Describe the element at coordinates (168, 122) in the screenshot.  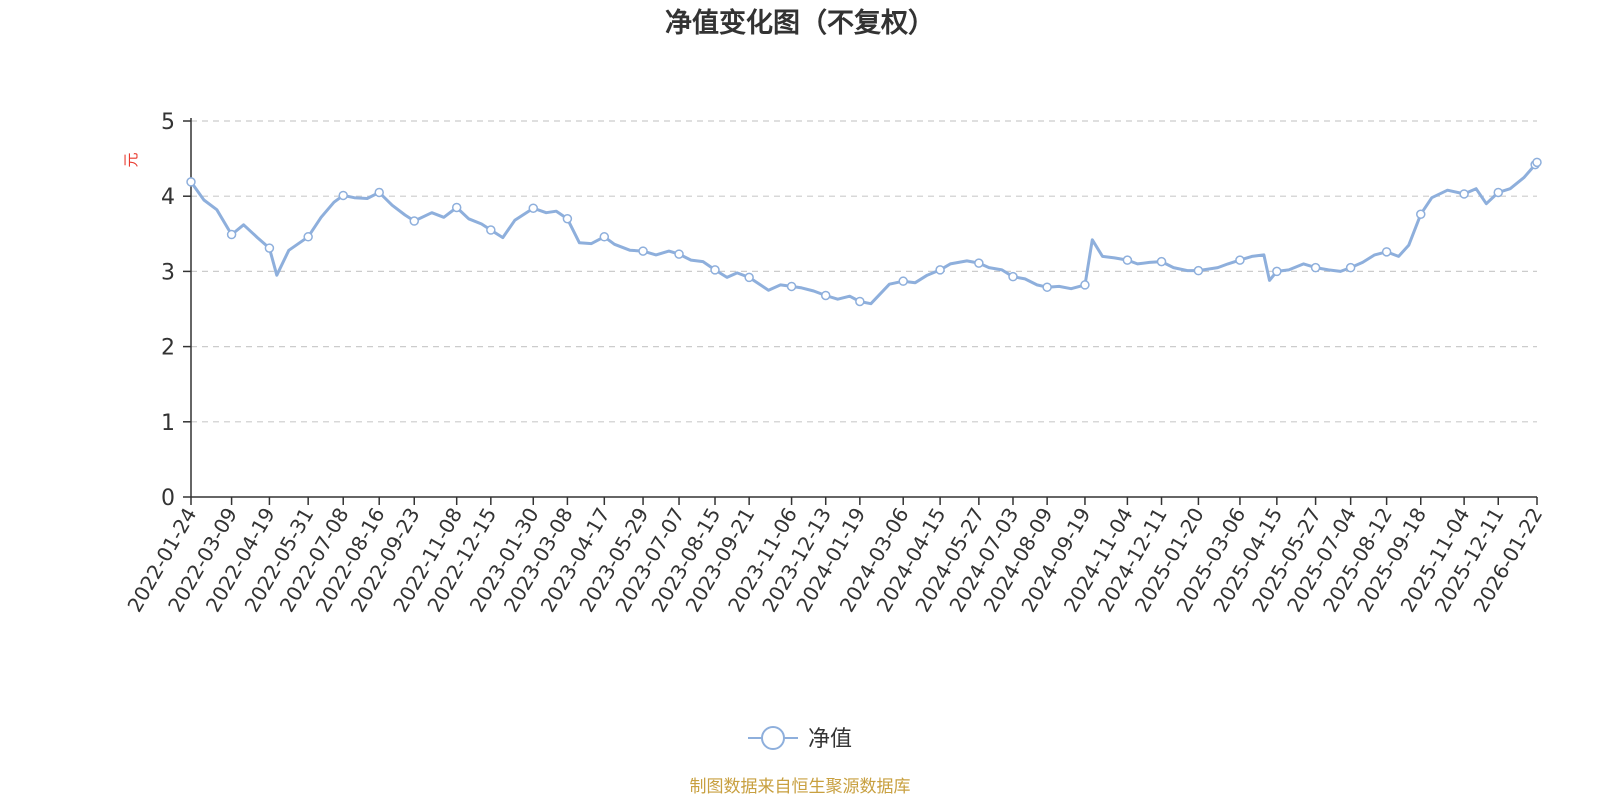
I see `y-tick-label: 5` at that location.